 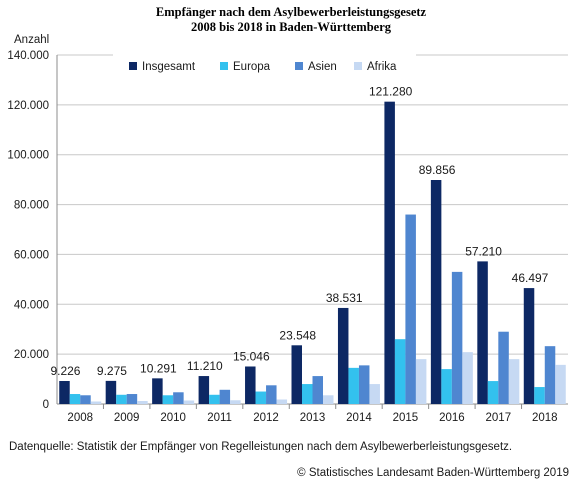 What do you see at coordinates (344, 298) in the screenshot?
I see `bar-value-label: 38.531` at bounding box center [344, 298].